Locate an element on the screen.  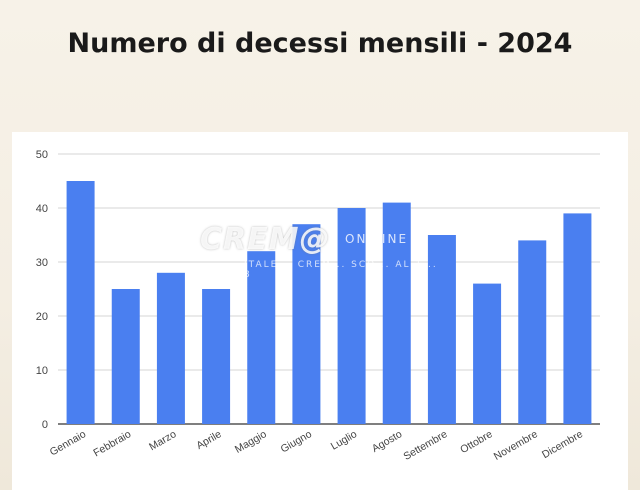
x-tick-label: Luglio is located at coordinates (344, 440).